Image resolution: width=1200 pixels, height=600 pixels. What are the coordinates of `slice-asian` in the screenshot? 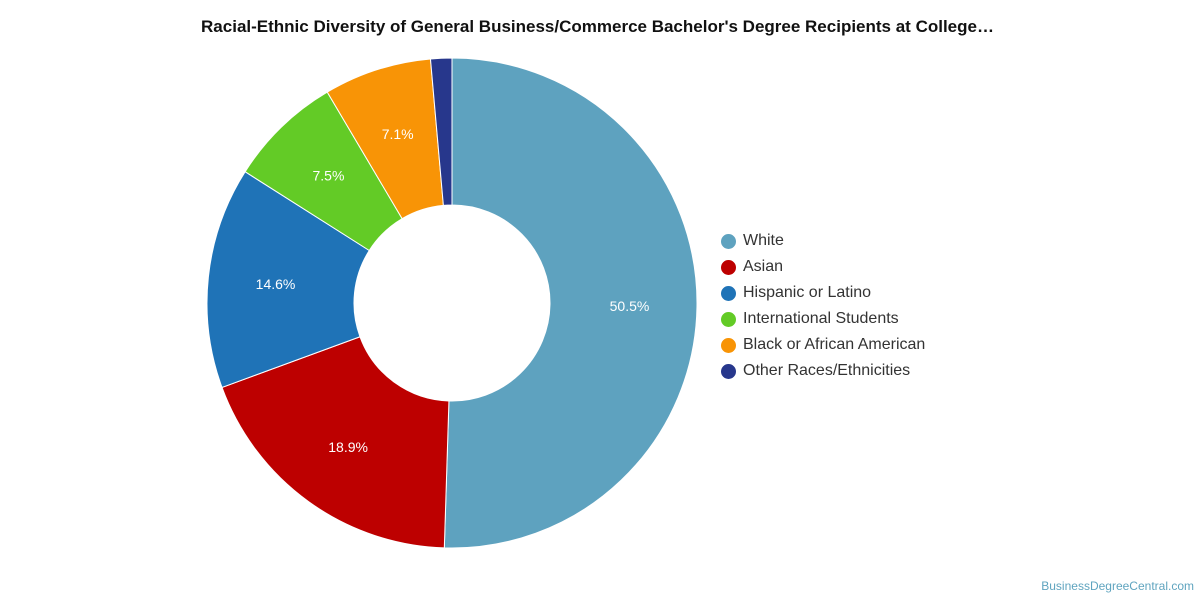 It's located at (335, 442).